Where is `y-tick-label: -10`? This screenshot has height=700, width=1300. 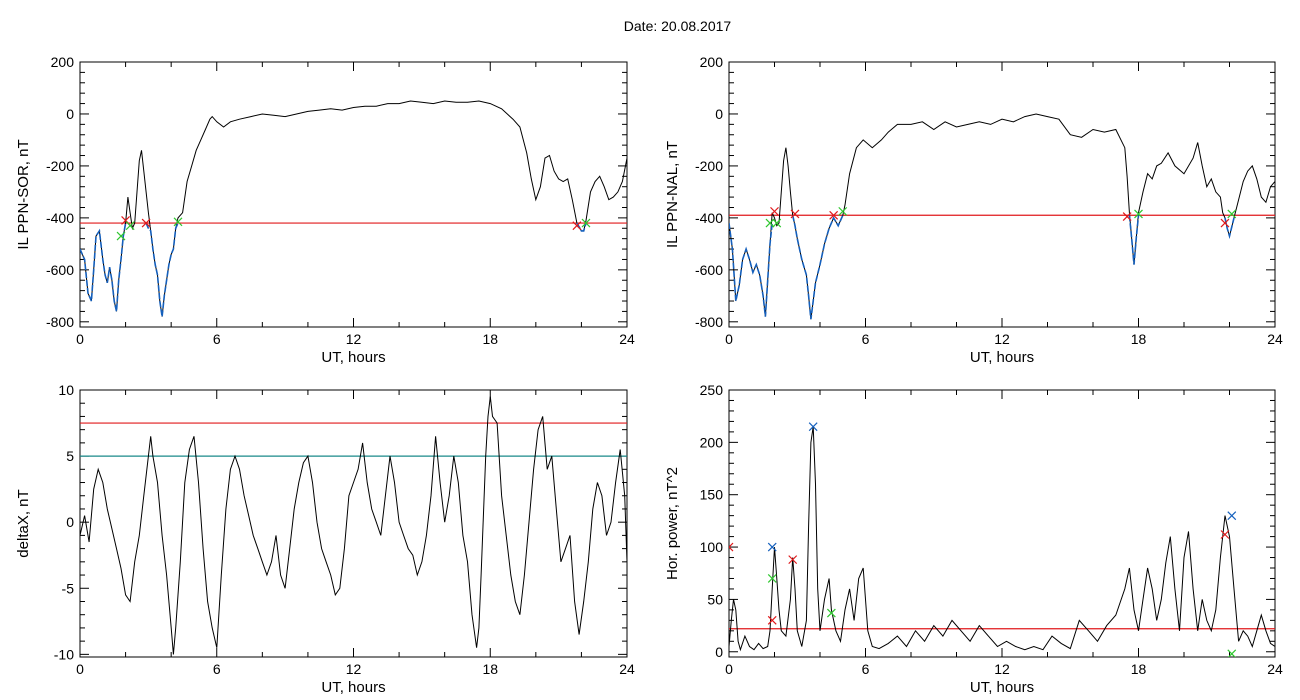 y-tick-label: -10 is located at coordinates (64, 654).